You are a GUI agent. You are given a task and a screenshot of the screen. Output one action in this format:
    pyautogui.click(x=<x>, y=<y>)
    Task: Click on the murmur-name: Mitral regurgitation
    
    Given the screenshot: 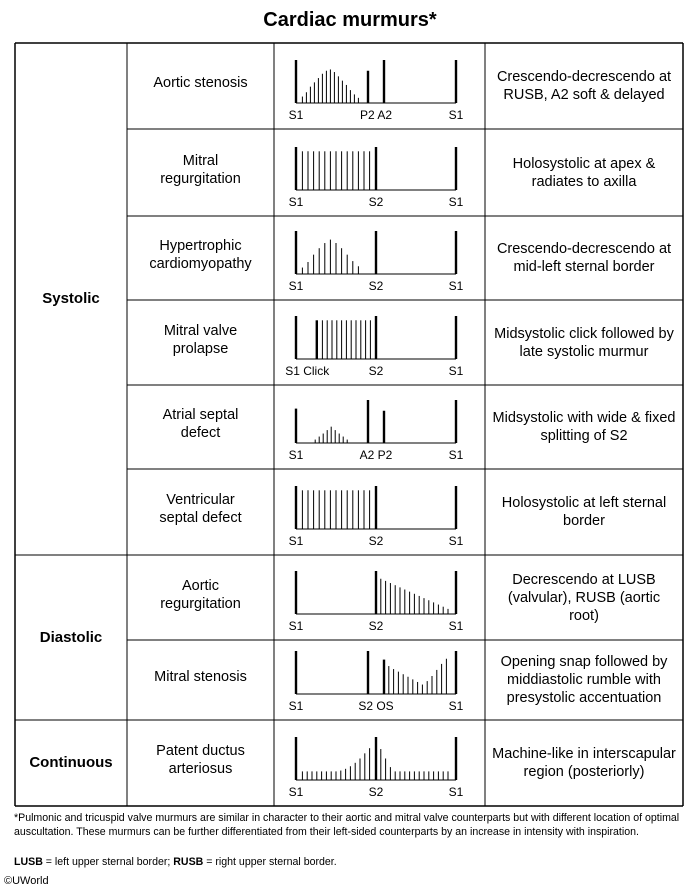 What is the action you would take?
    pyautogui.click(x=200, y=169)
    